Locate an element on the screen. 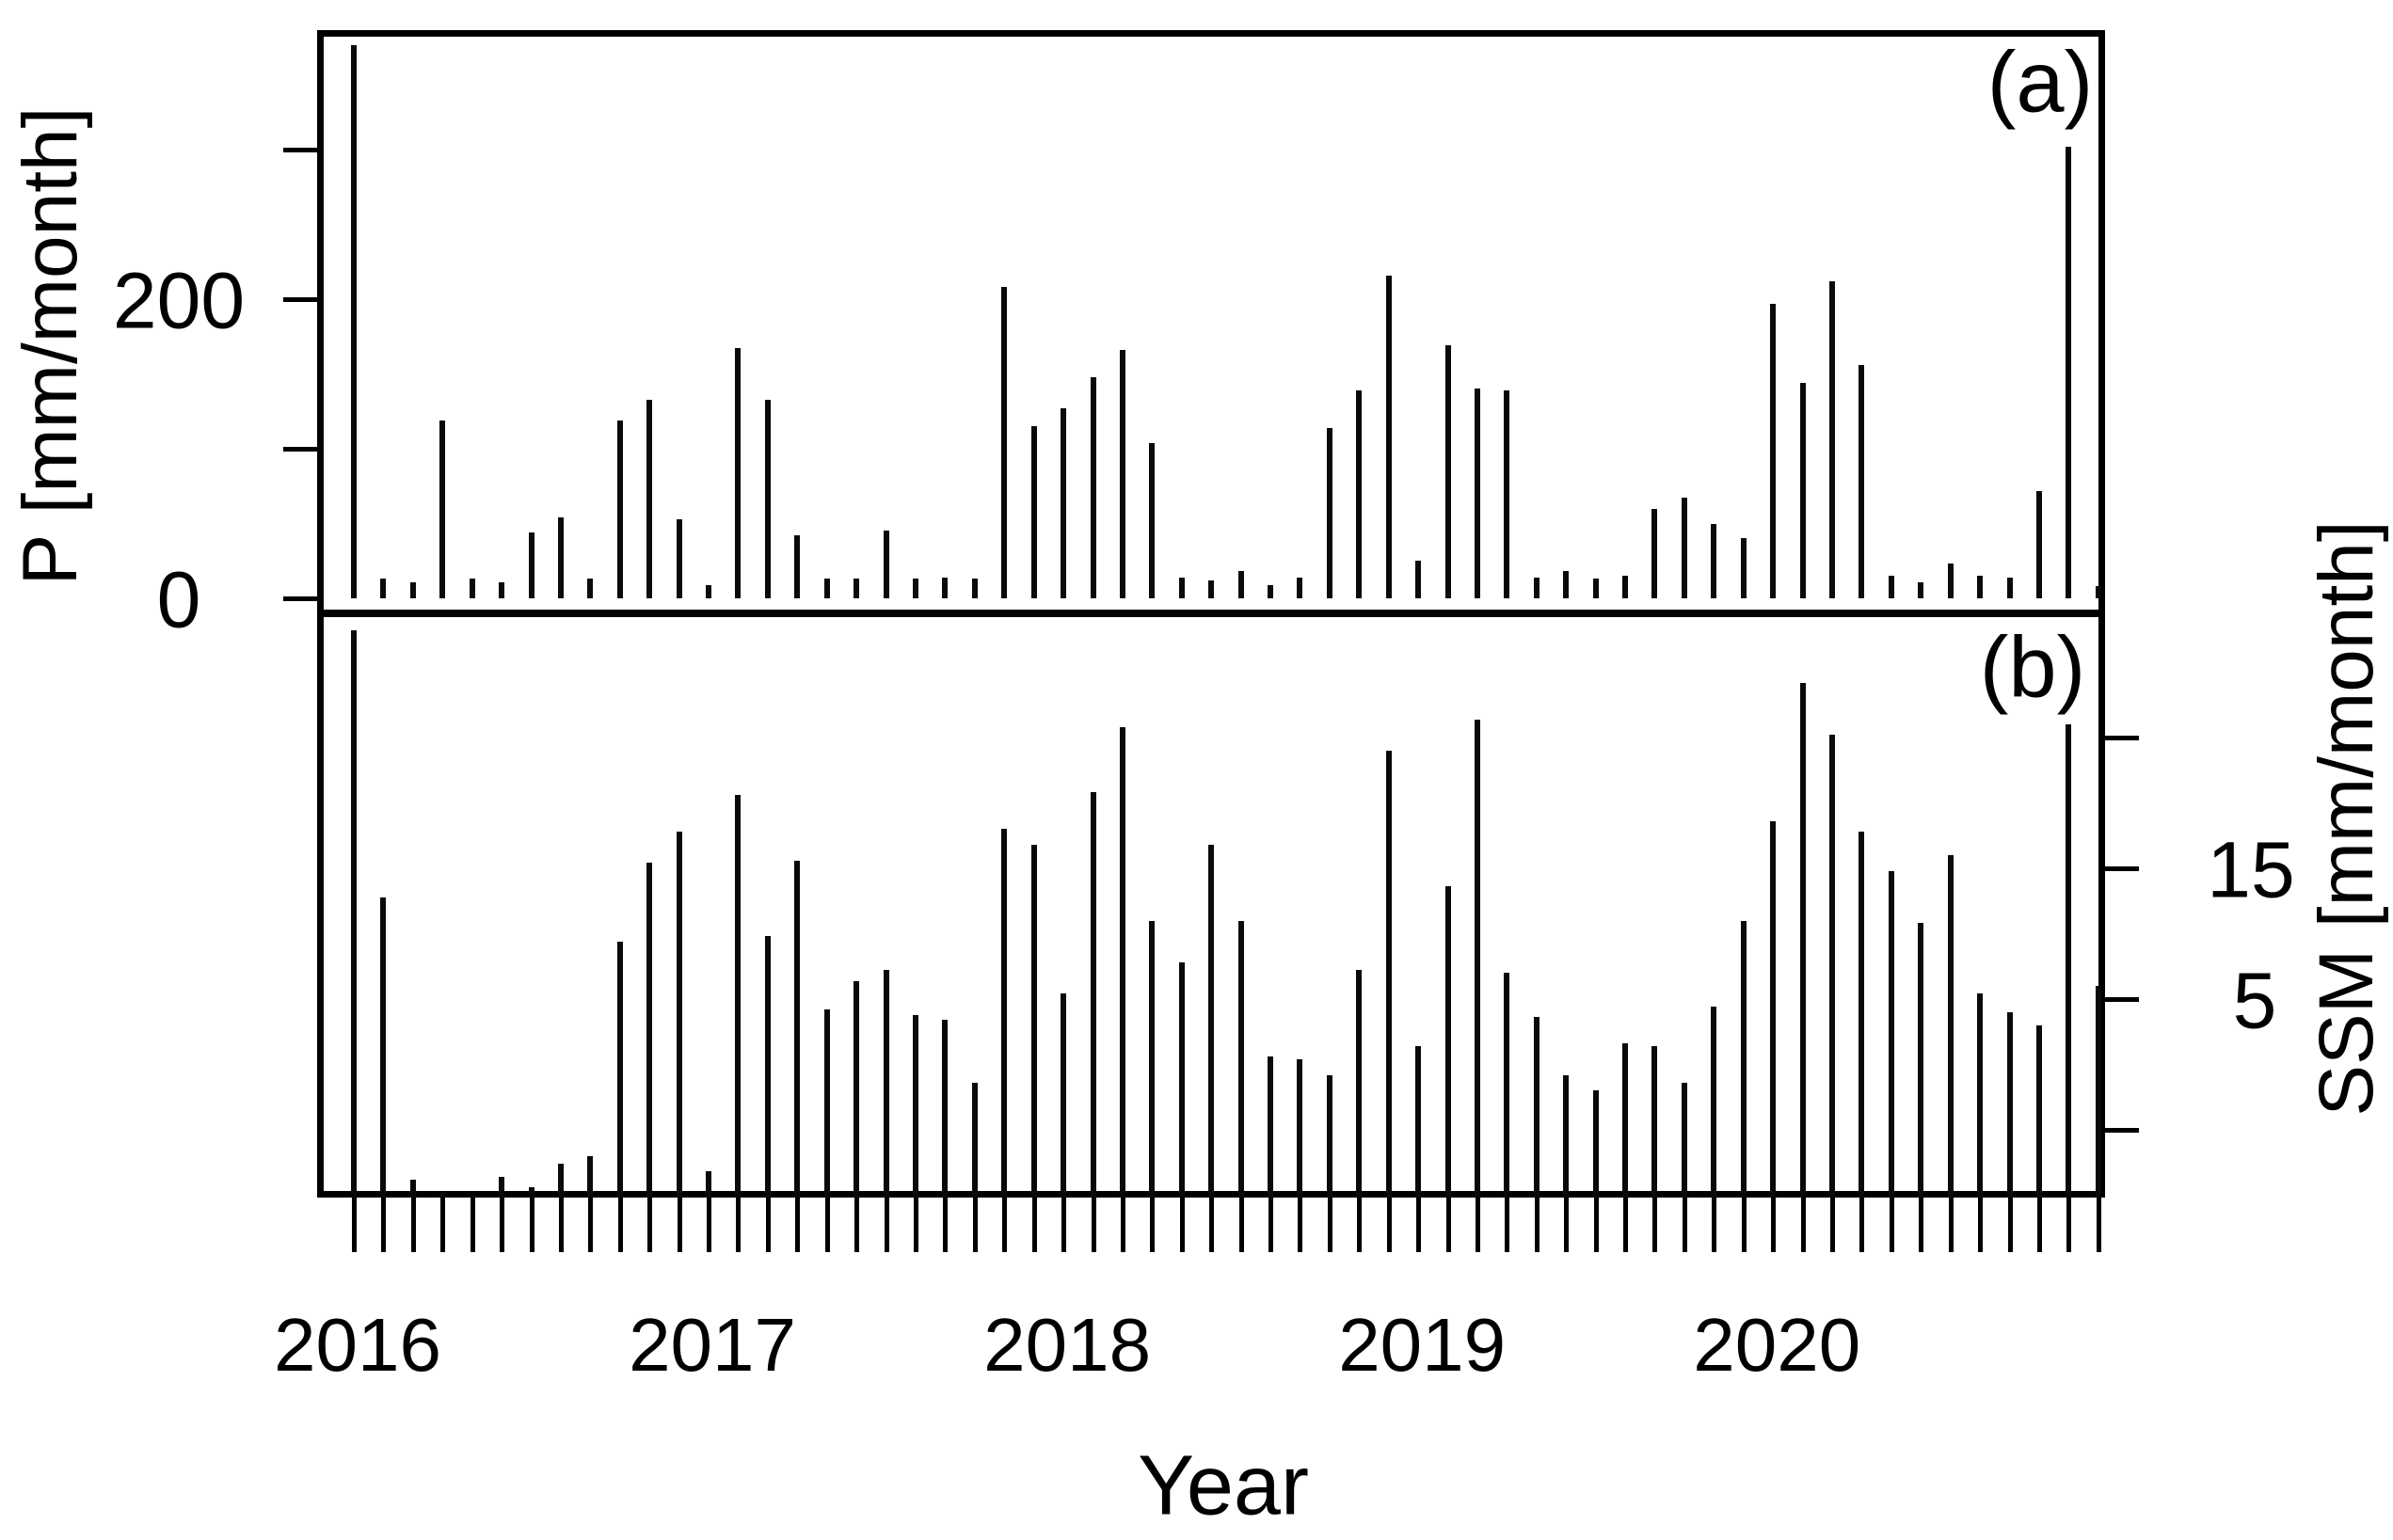 The width and height of the screenshot is (2393, 1540). left-tick-label-0: 0 is located at coordinates (178, 599).